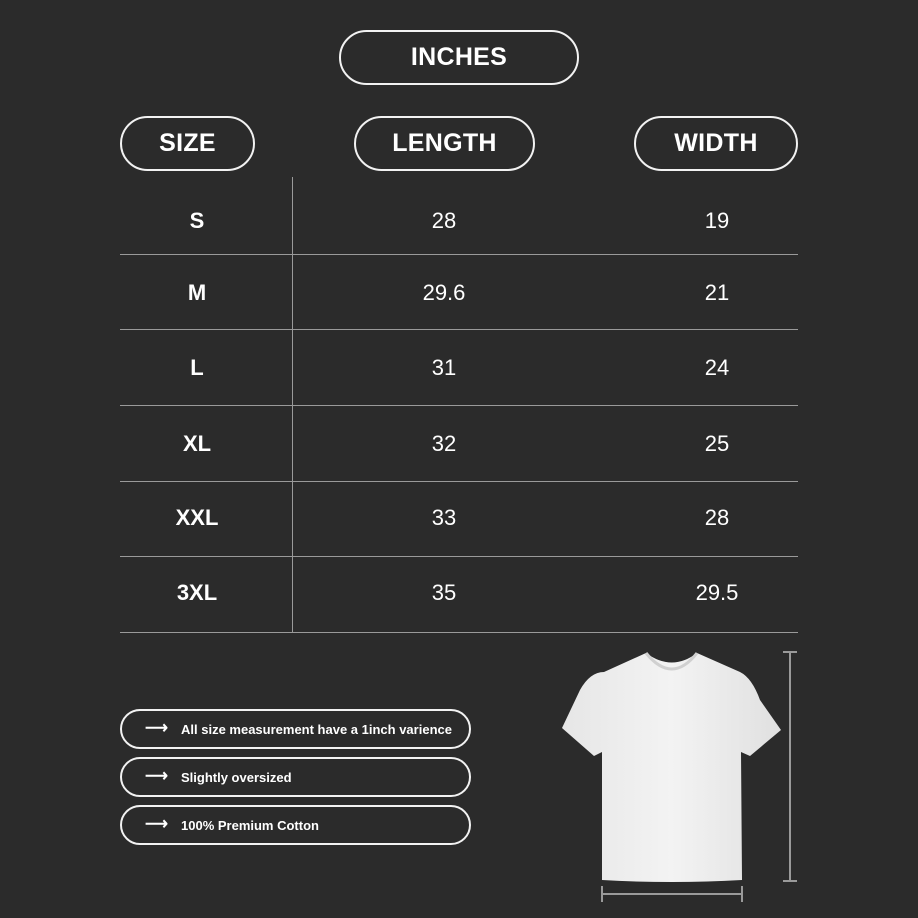  Describe the element at coordinates (717, 220) in the screenshot. I see `cell-width: 19` at that location.